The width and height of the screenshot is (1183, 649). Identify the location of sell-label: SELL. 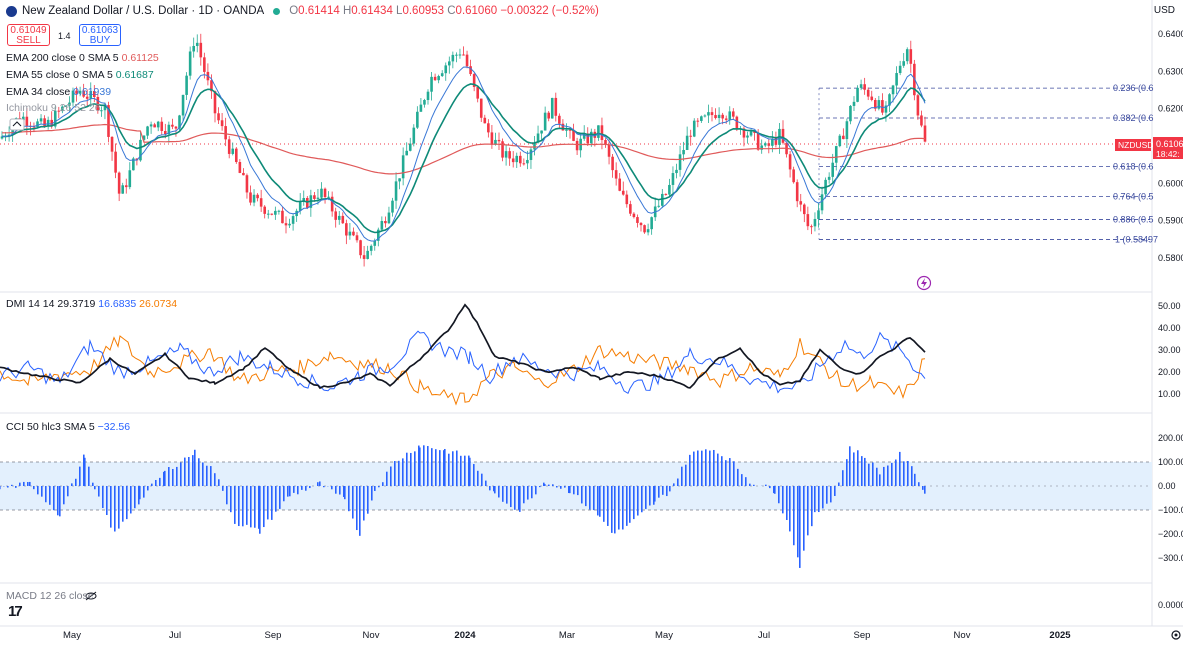
(28, 40).